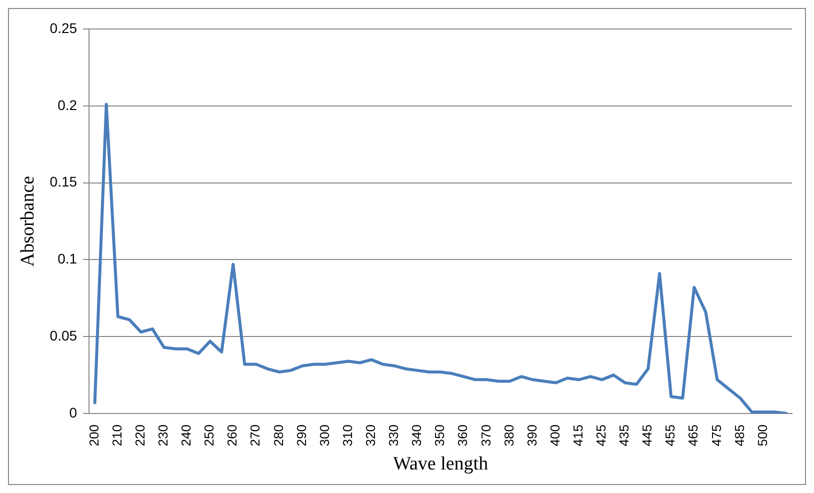 The height and width of the screenshot is (493, 814). Describe the element at coordinates (624, 435) in the screenshot. I see `x-tick-label: 435` at that location.